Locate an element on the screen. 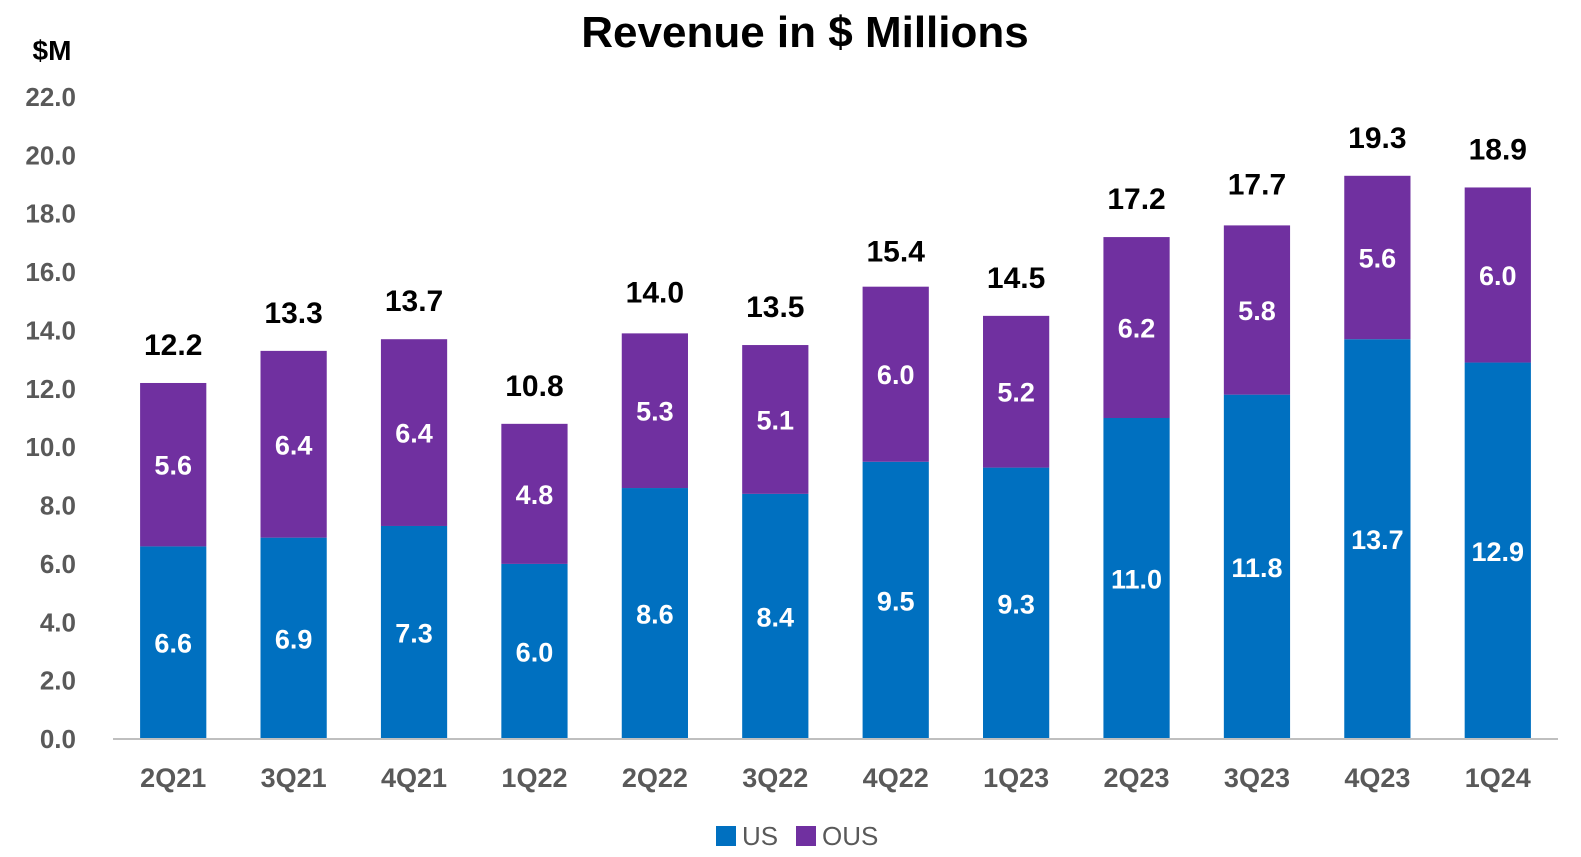  bar-segment-label: 5.3 is located at coordinates (655, 412).